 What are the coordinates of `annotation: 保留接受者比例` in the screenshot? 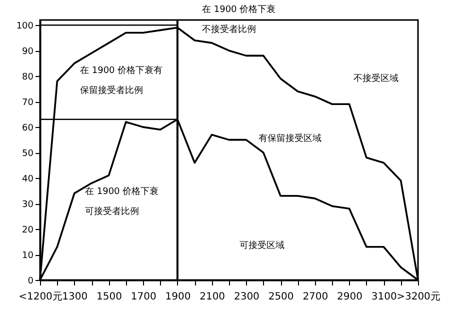 It's located at (111, 90).